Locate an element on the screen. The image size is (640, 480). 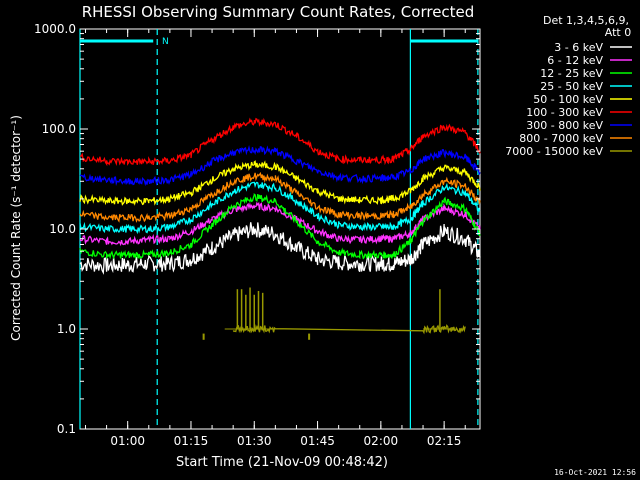
legend-label: 50 - 100 keV is located at coordinates (568, 99).